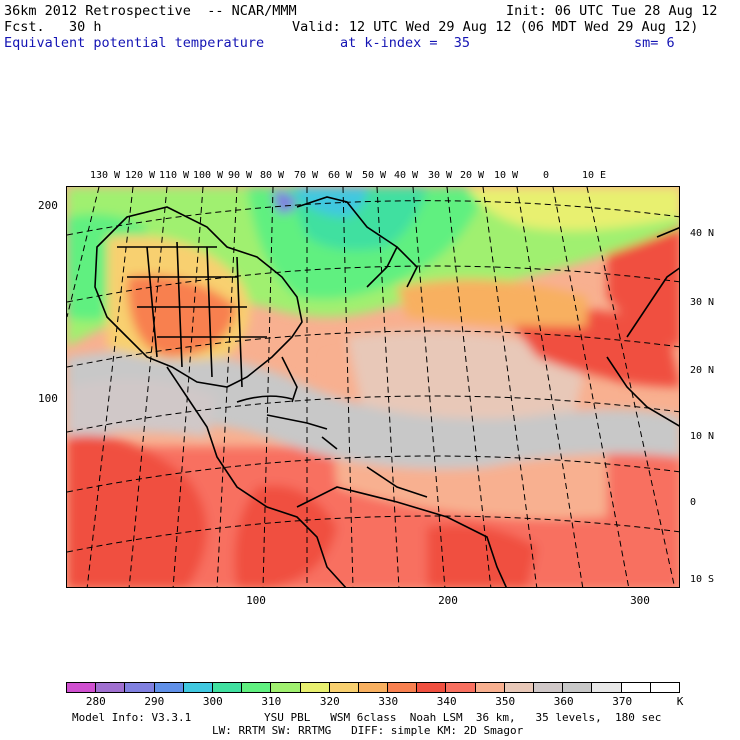 The width and height of the screenshot is (740, 740). Describe the element at coordinates (406, 175) in the screenshot. I see `longitude-label: 40 W` at that location.